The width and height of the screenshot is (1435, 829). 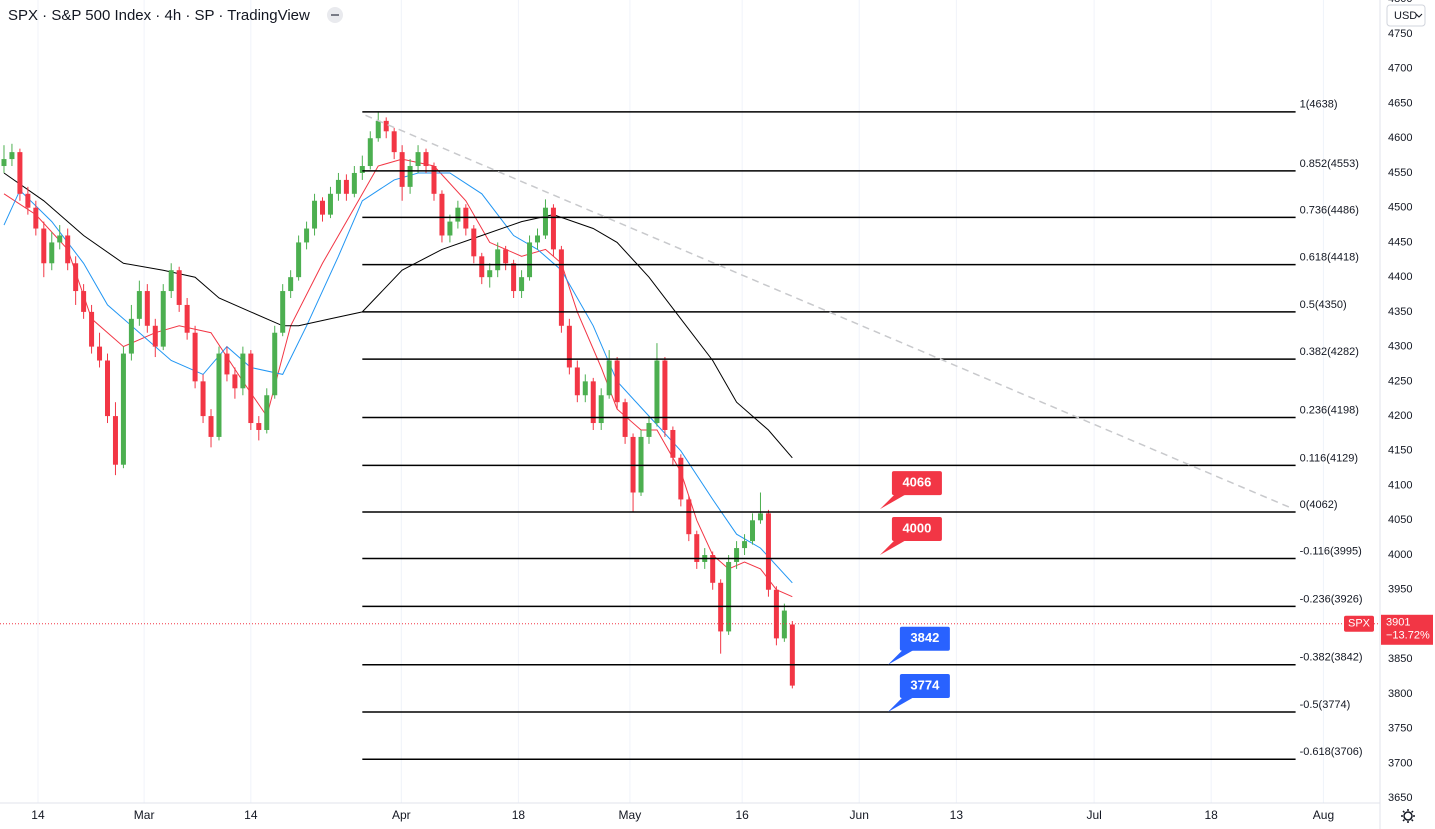 I want to click on currency-select: USD, so click(x=1406, y=15).